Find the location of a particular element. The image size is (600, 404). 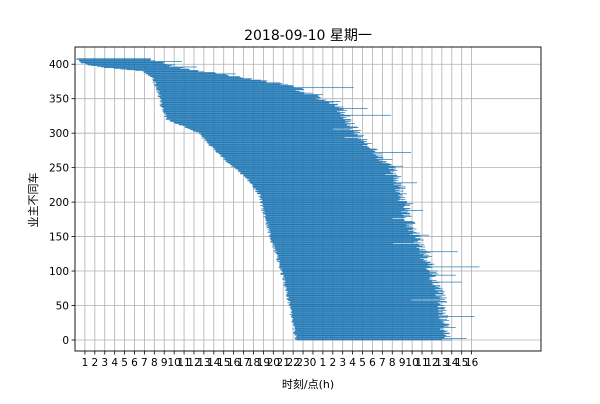

x-tick-label: 9 is located at coordinates (402, 363).